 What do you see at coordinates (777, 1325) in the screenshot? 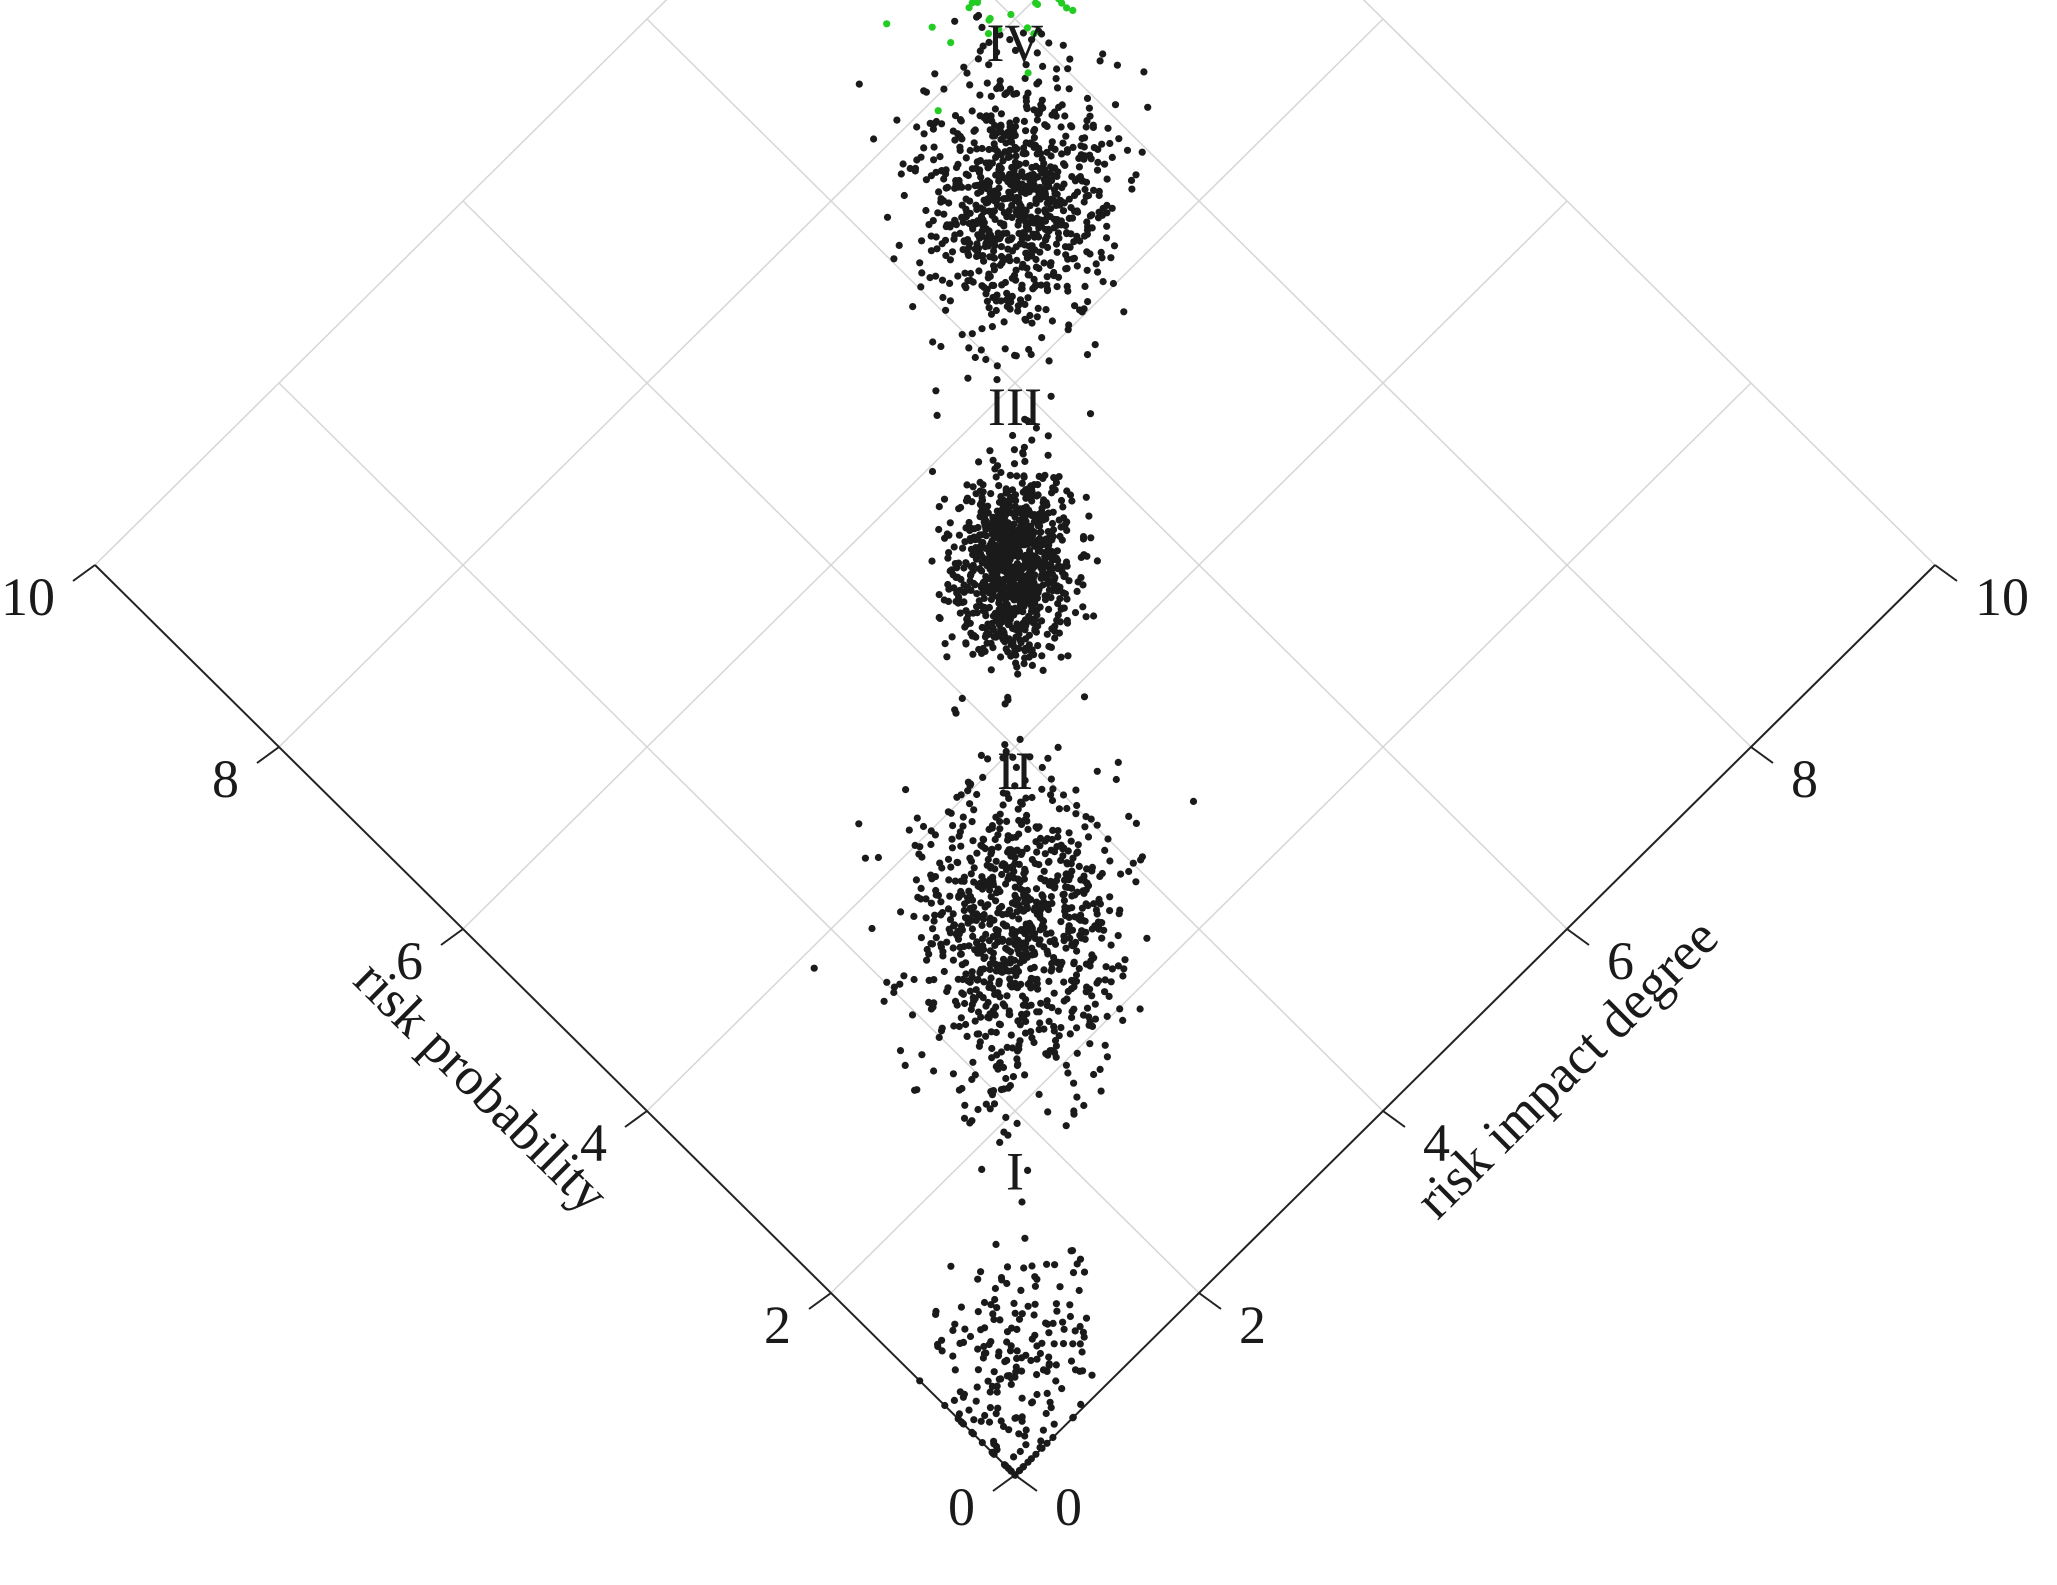
I see `probability-tick-label-2: 2` at bounding box center [777, 1325].